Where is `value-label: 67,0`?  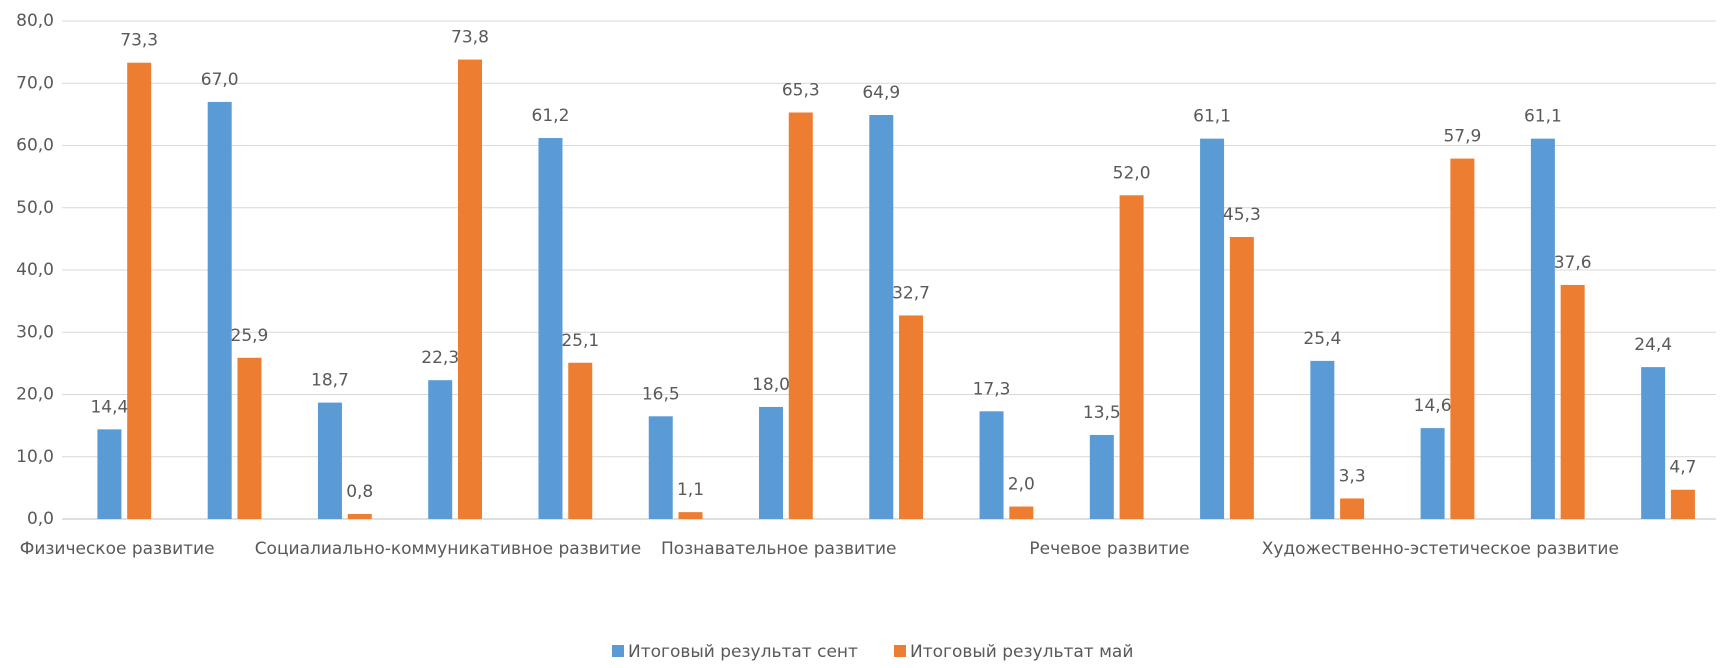
value-label: 67,0 is located at coordinates (220, 80).